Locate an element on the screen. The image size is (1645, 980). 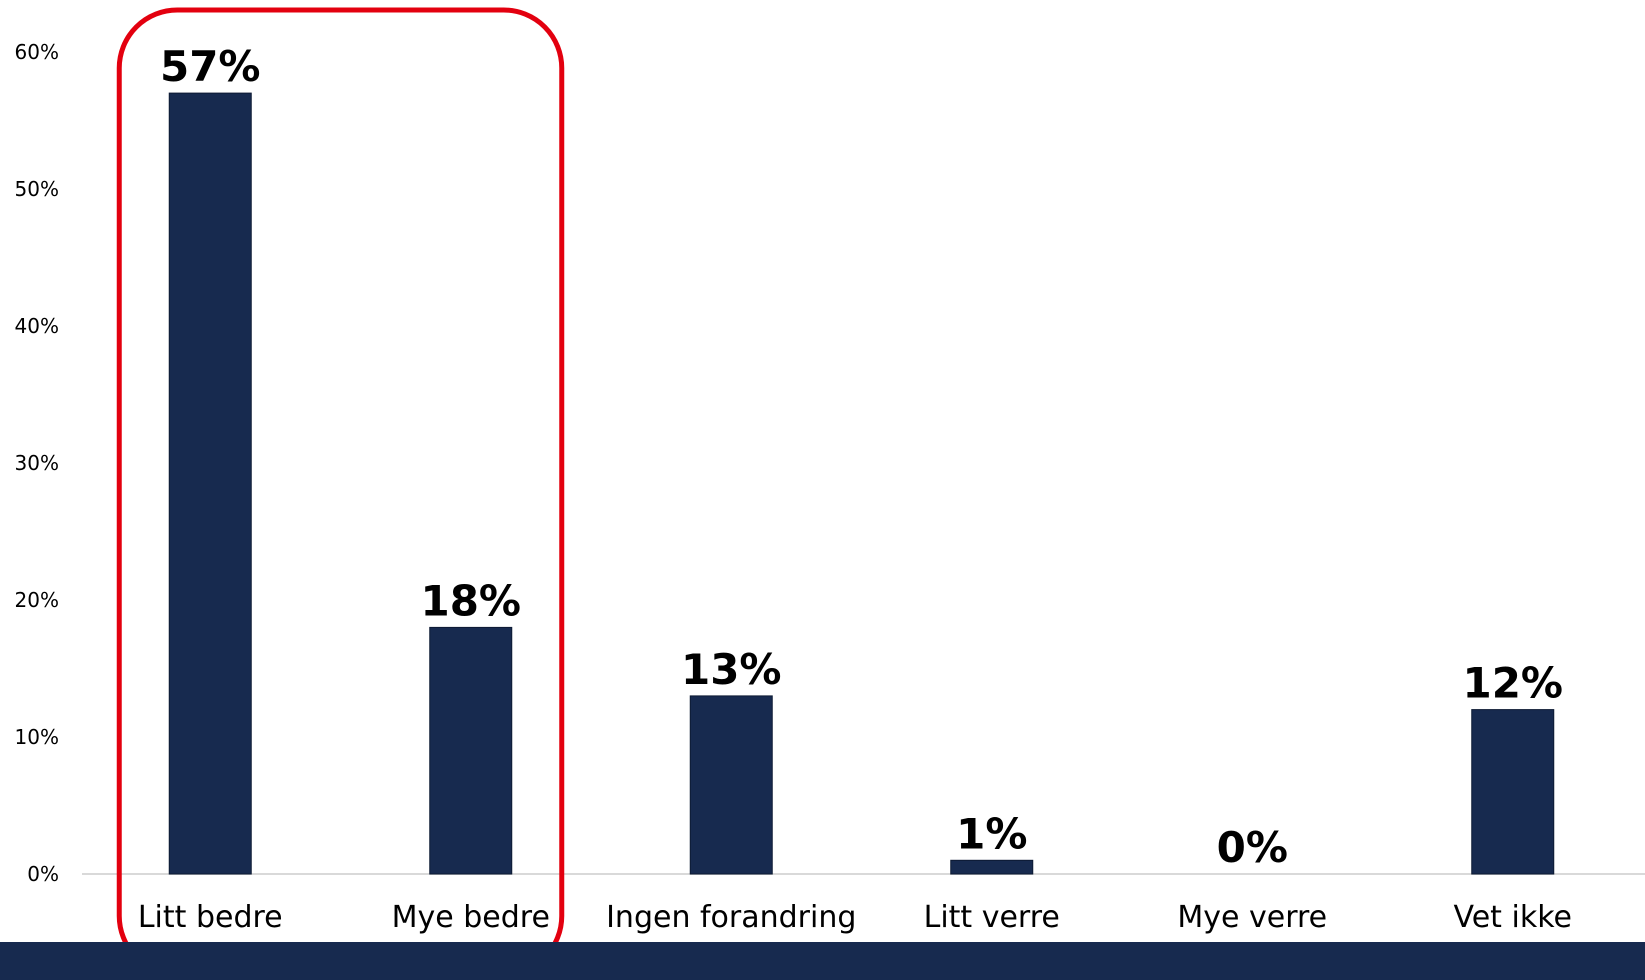
category-label: Litt bedre is located at coordinates (210, 917).